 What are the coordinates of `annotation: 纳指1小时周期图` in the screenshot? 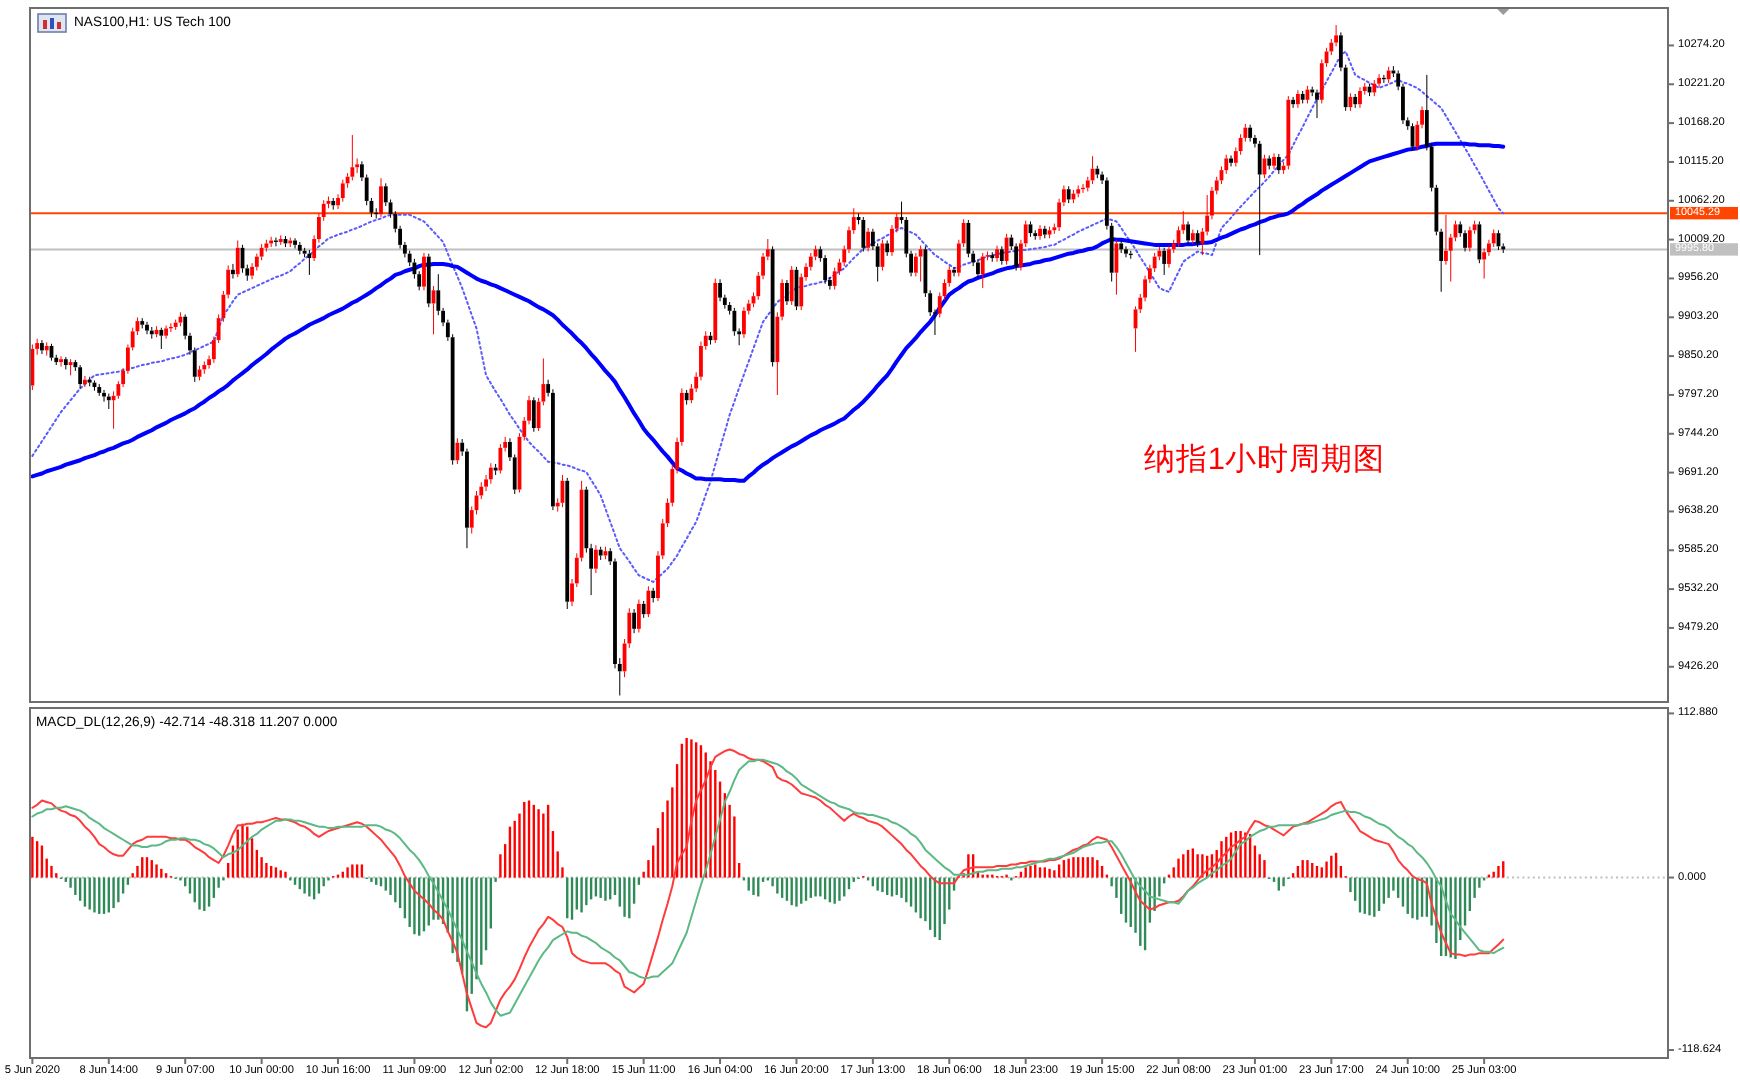 It's located at (1264, 459).